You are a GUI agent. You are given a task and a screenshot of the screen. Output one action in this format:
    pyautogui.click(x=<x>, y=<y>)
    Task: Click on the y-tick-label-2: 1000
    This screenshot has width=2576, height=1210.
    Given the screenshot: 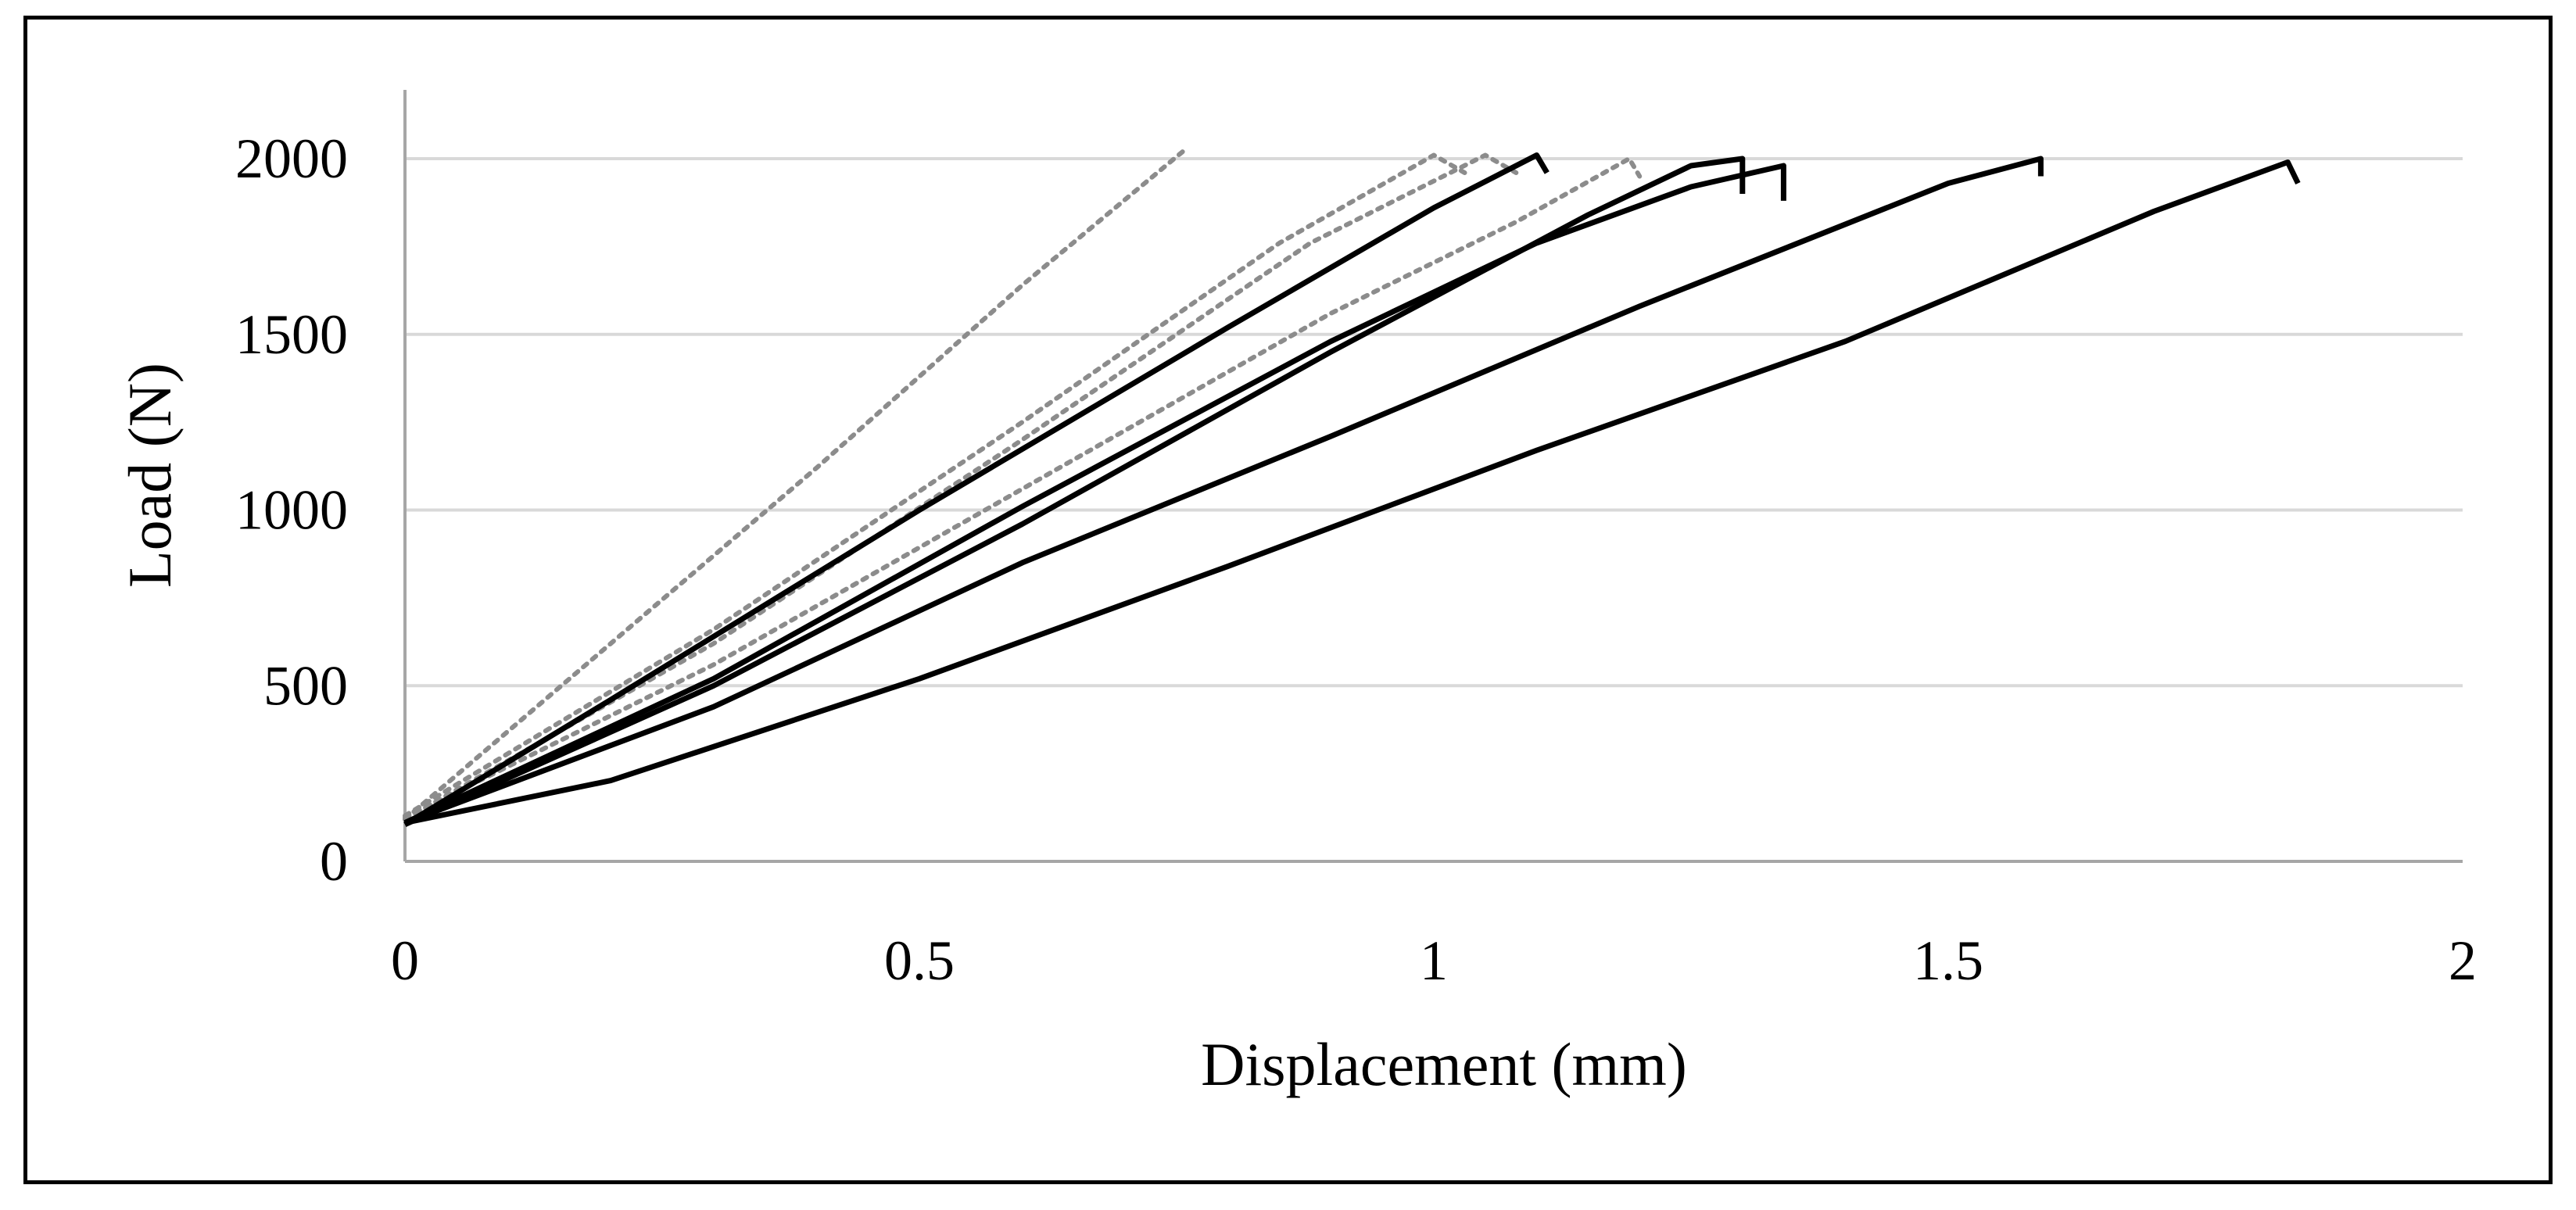 What is the action you would take?
    pyautogui.click(x=291, y=510)
    